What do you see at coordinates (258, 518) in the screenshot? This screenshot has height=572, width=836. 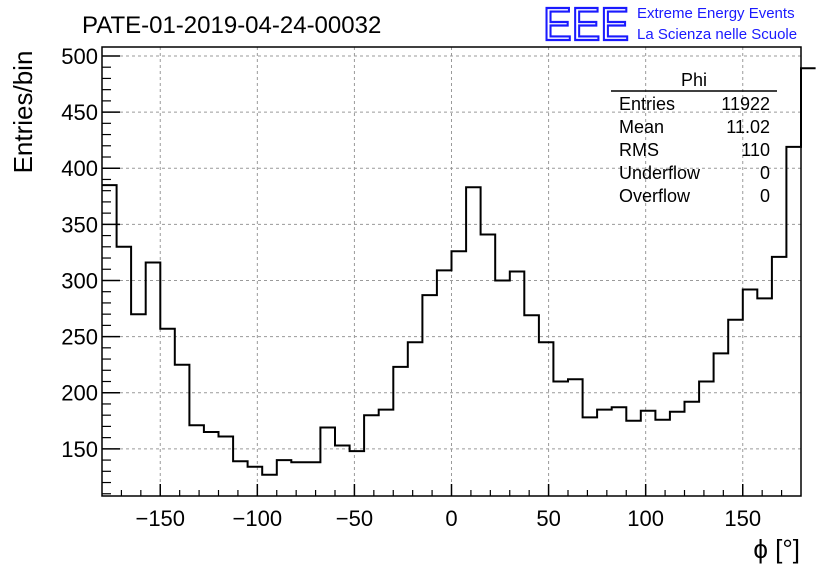 I see `x-tick-label: −100` at bounding box center [258, 518].